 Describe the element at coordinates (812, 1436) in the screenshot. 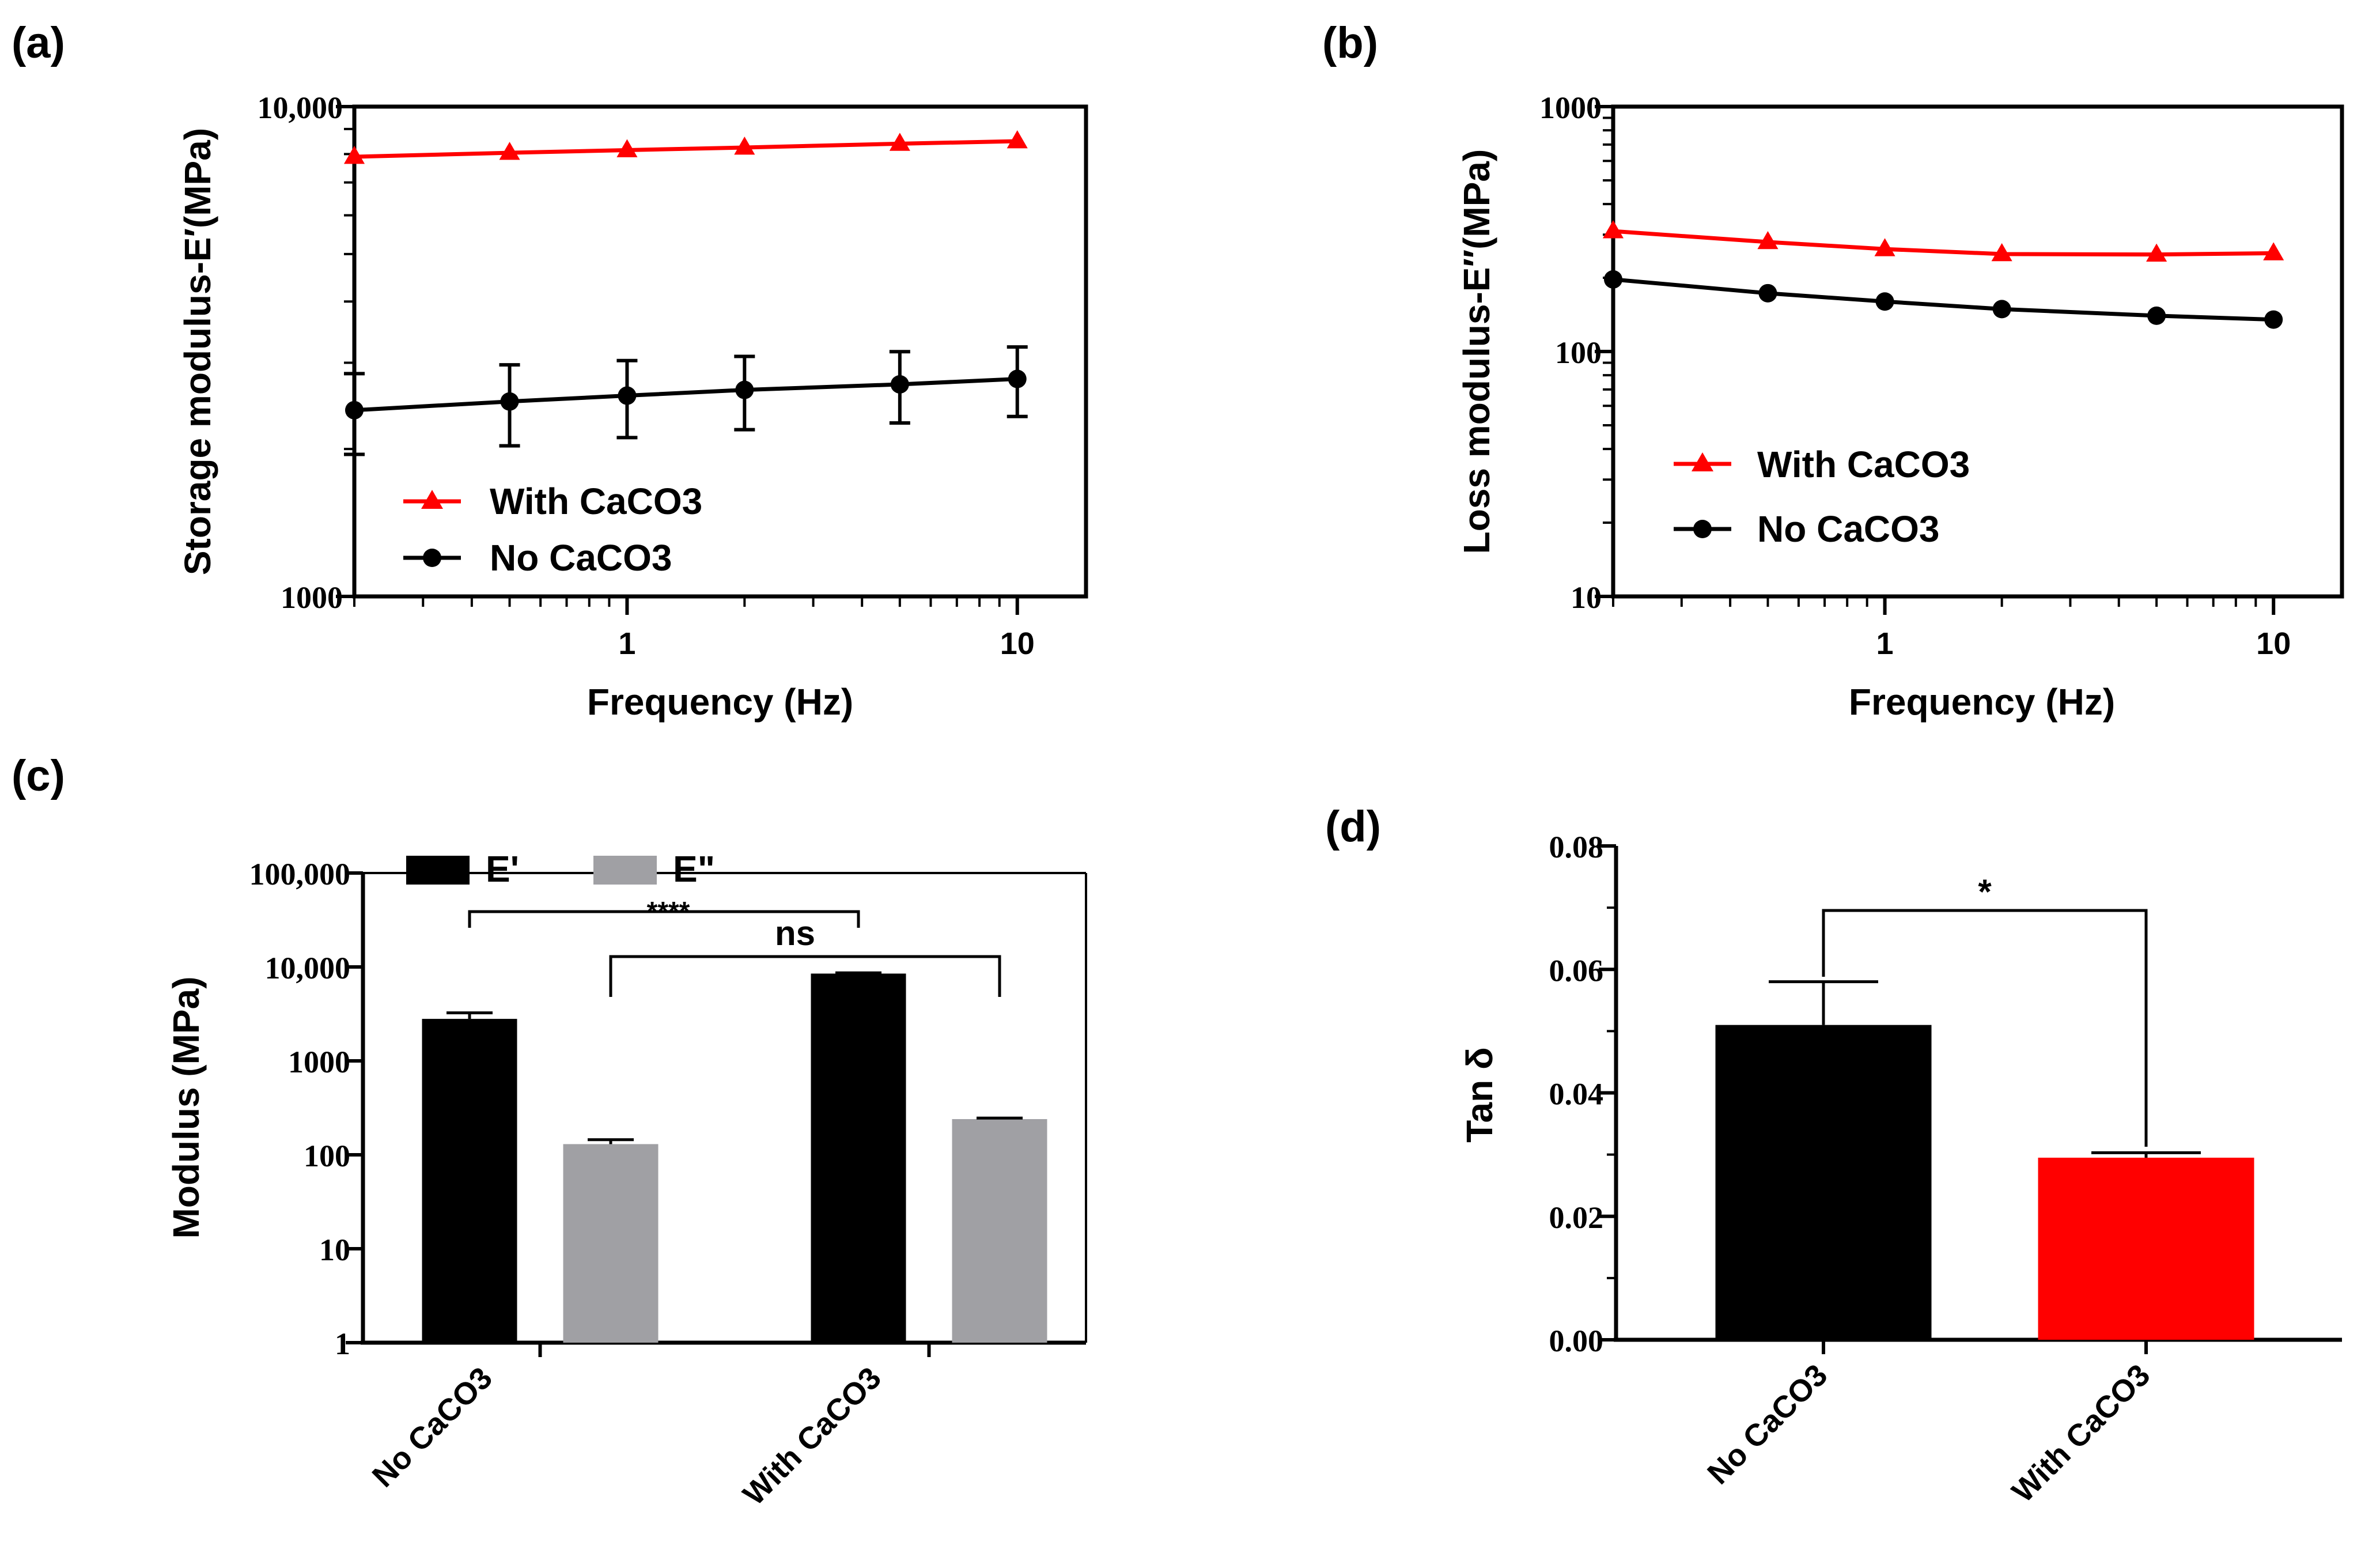

I see `x-cat-label-c-1: With CaCO3` at that location.